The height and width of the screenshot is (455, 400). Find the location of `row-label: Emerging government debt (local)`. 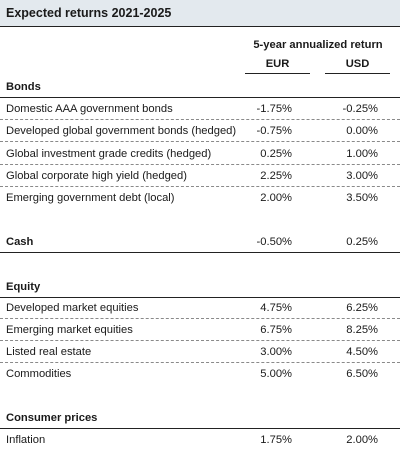

row-label: Emerging government debt (local) is located at coordinates (90, 198).